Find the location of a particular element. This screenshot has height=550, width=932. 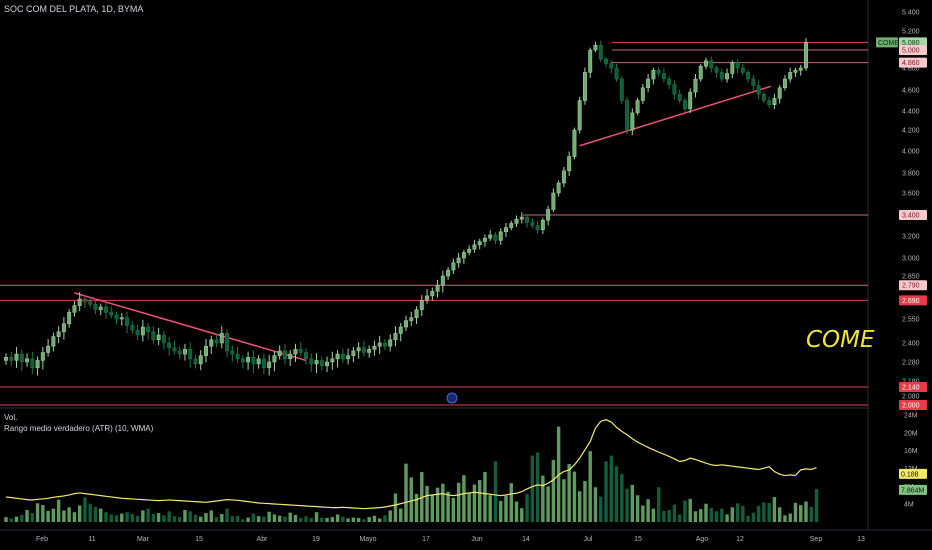

volume-label: Vol. is located at coordinates (11, 417).